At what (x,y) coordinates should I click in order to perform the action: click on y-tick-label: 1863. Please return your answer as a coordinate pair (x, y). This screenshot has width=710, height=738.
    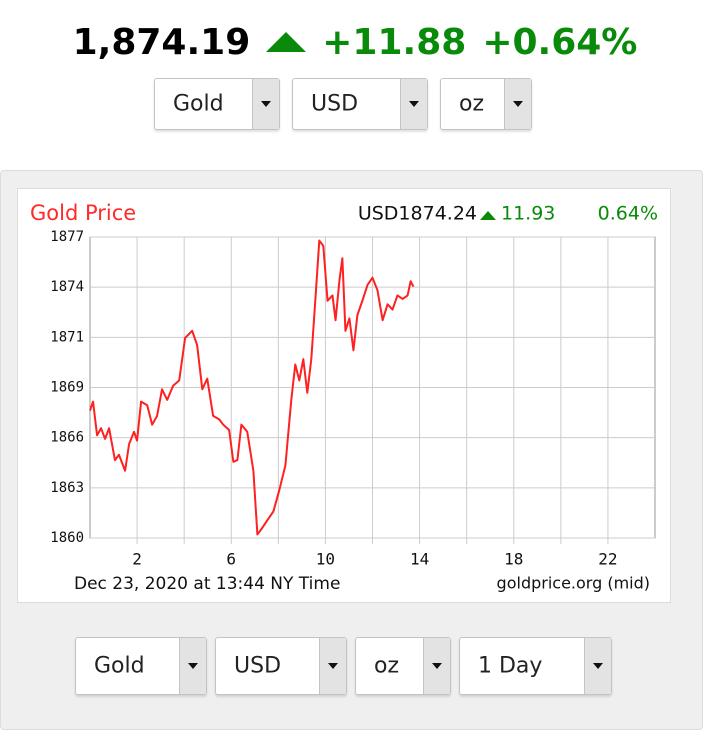
    Looking at the image, I should click on (67, 488).